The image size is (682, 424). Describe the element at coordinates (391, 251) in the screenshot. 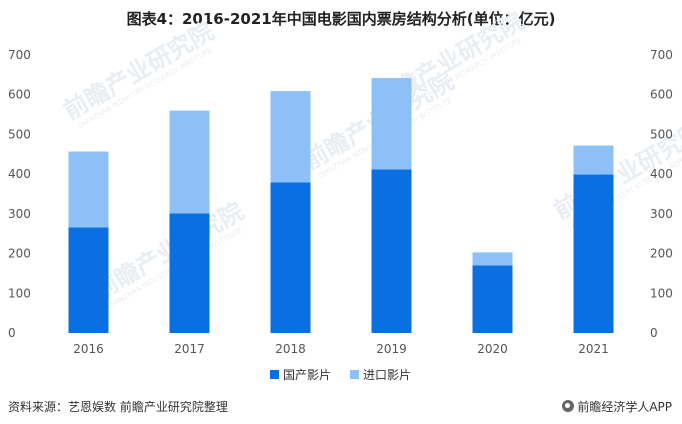

I see `bar-domestic-2019` at that location.